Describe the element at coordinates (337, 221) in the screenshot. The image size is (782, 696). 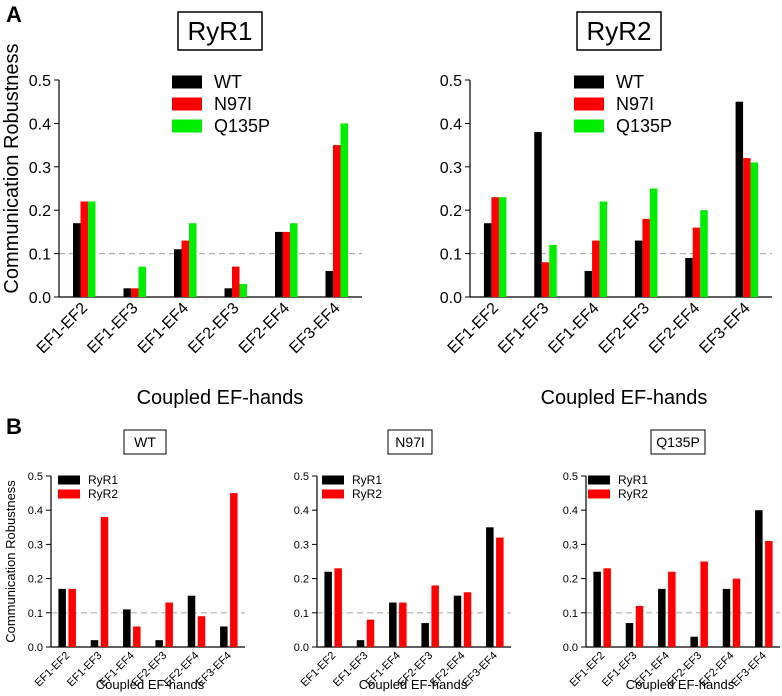
I see `bar-n97i-ef3-ef4` at that location.